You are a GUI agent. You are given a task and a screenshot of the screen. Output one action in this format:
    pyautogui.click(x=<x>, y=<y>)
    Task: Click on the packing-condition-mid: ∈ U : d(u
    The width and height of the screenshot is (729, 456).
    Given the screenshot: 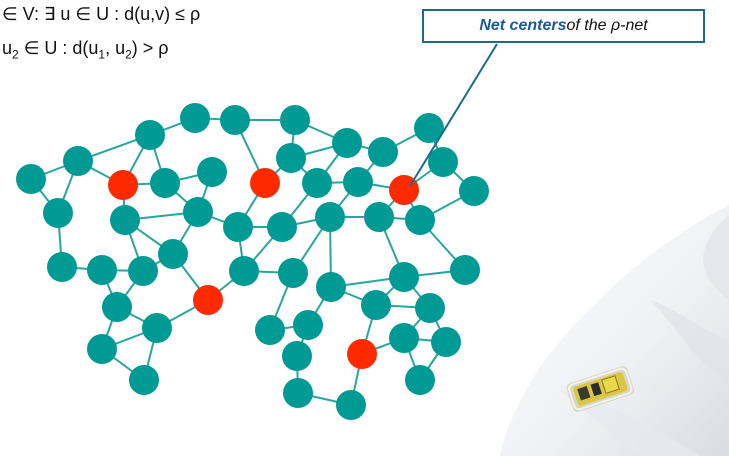 What is the action you would take?
    pyautogui.click(x=58, y=48)
    